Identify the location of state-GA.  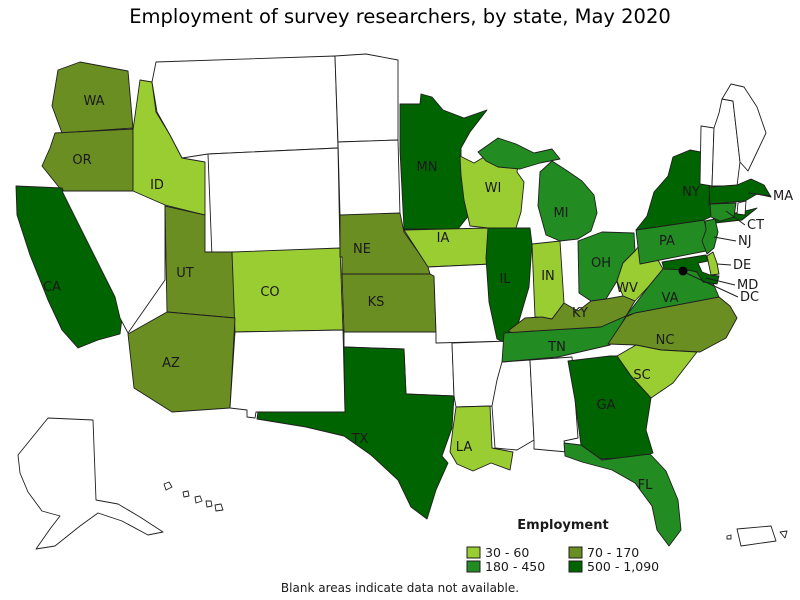
(610, 407).